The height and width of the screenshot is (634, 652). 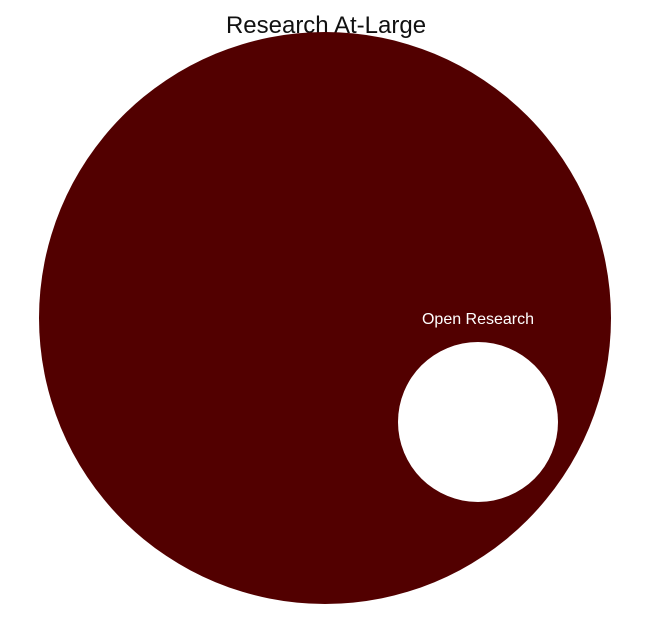 I want to click on open-research-label: Open Research, so click(x=478, y=319).